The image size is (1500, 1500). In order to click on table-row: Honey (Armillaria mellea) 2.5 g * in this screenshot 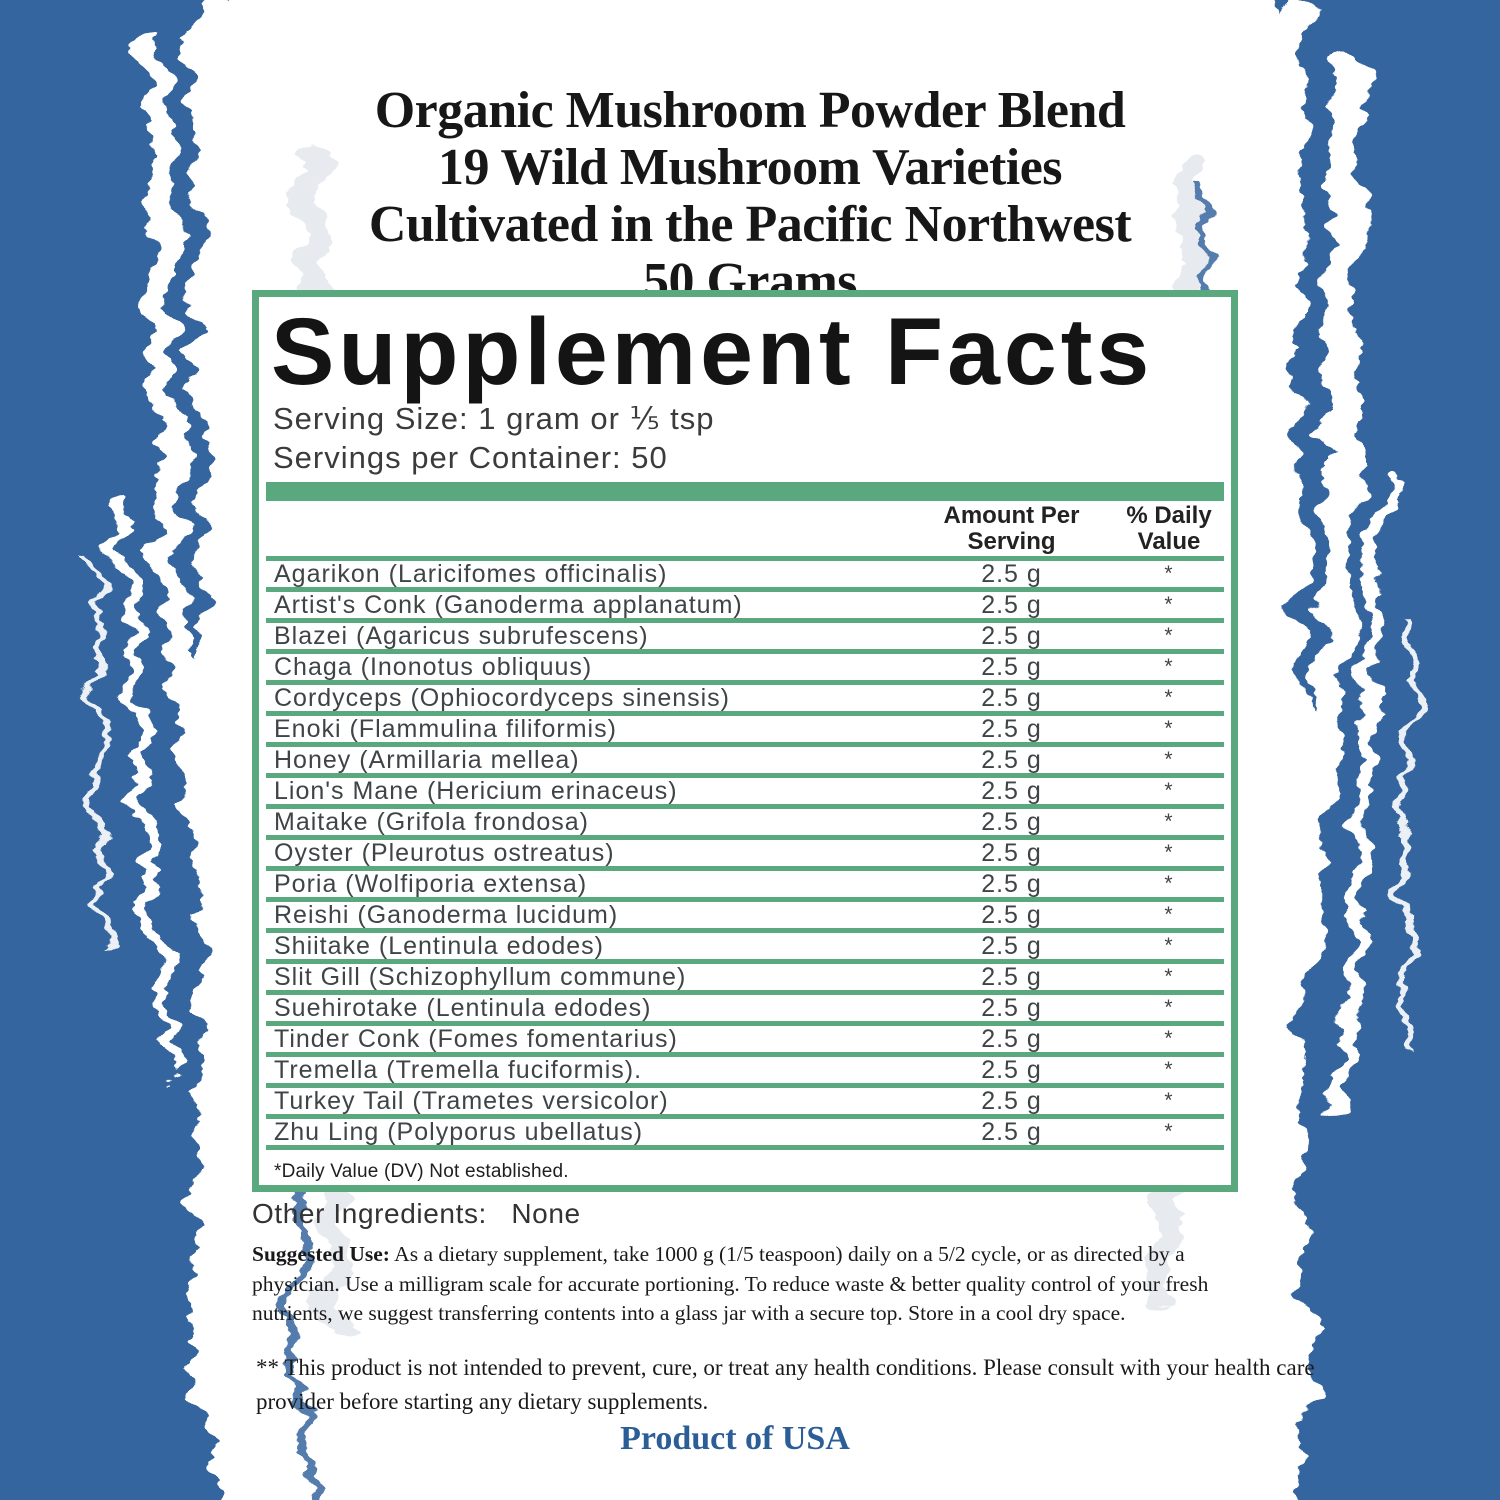, I will do `click(745, 758)`.